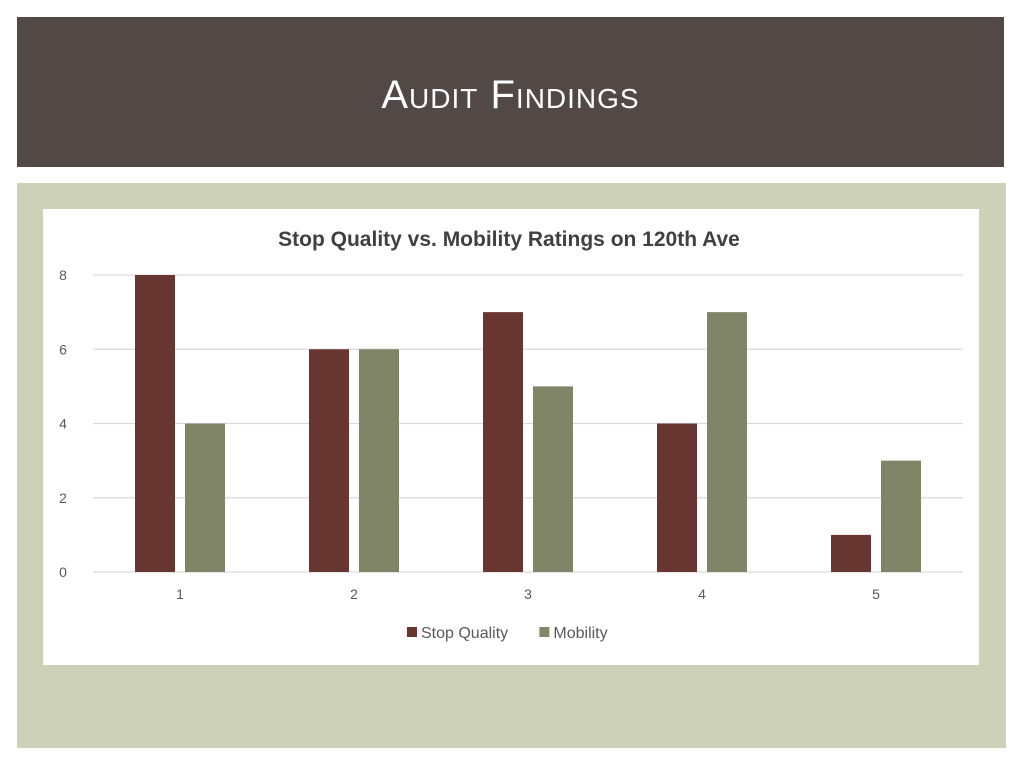 The width and height of the screenshot is (1024, 768). Describe the element at coordinates (412, 632) in the screenshot. I see `legend-swatch-stop-quality` at that location.